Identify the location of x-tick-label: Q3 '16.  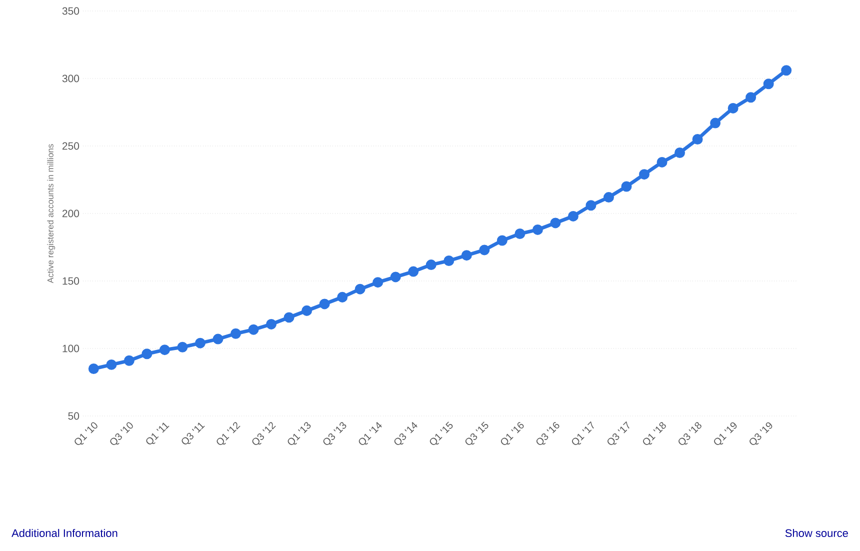
(548, 433).